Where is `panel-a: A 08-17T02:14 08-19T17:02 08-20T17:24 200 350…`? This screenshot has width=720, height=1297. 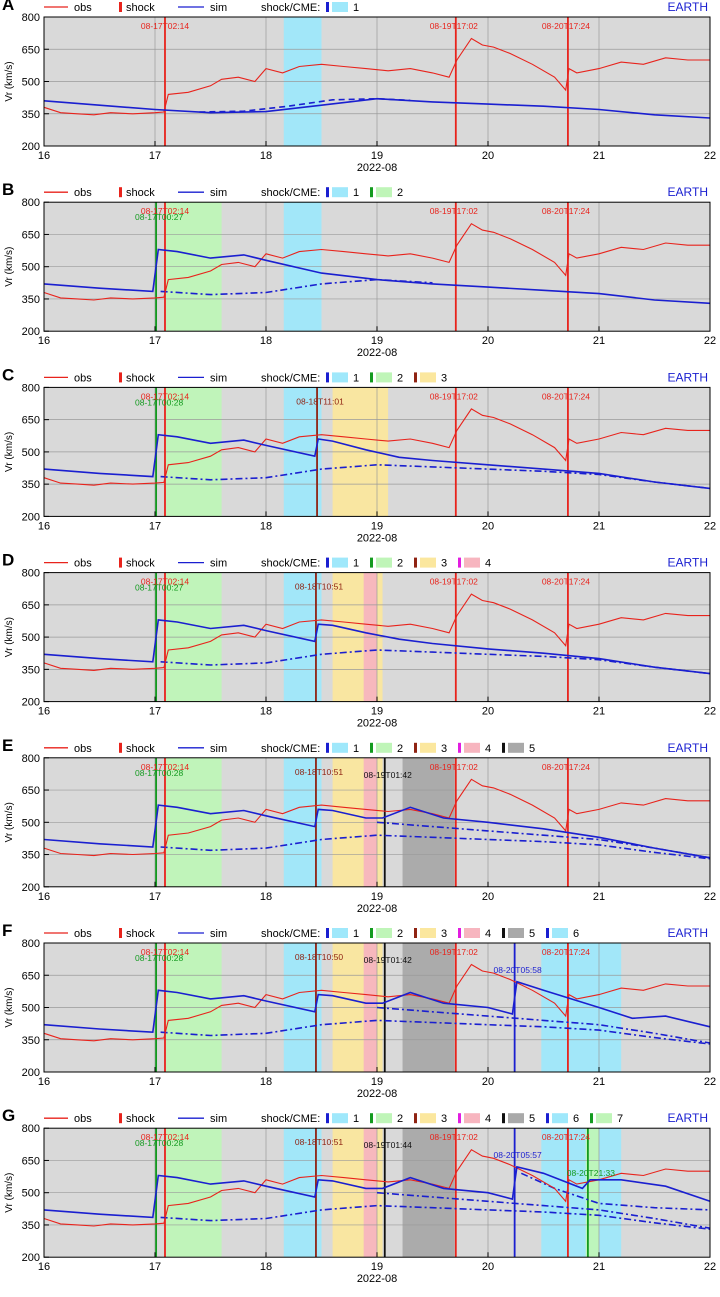 panel-a: A 08-17T02:14 08-19T17:02 08-20T17:24 200 350… is located at coordinates (359, 87).